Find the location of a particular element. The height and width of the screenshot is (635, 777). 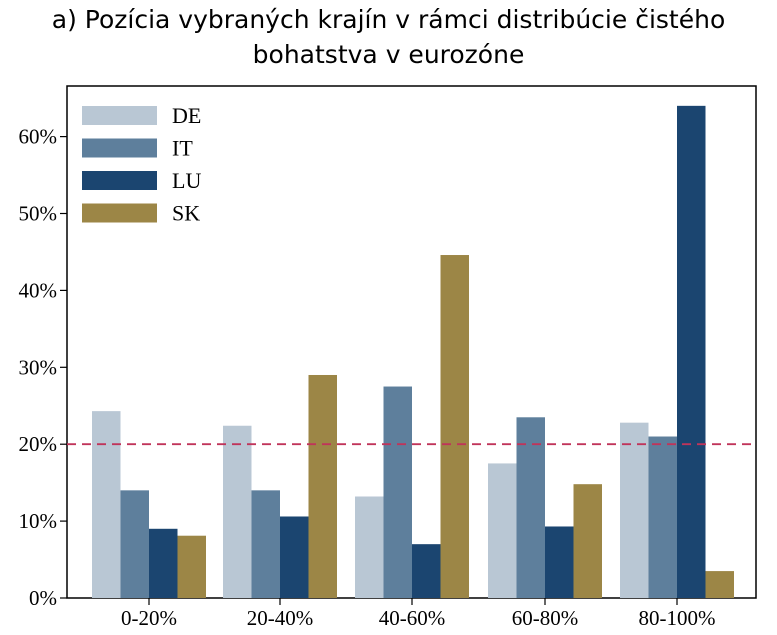

bar-lu-0-20% is located at coordinates (163, 563).